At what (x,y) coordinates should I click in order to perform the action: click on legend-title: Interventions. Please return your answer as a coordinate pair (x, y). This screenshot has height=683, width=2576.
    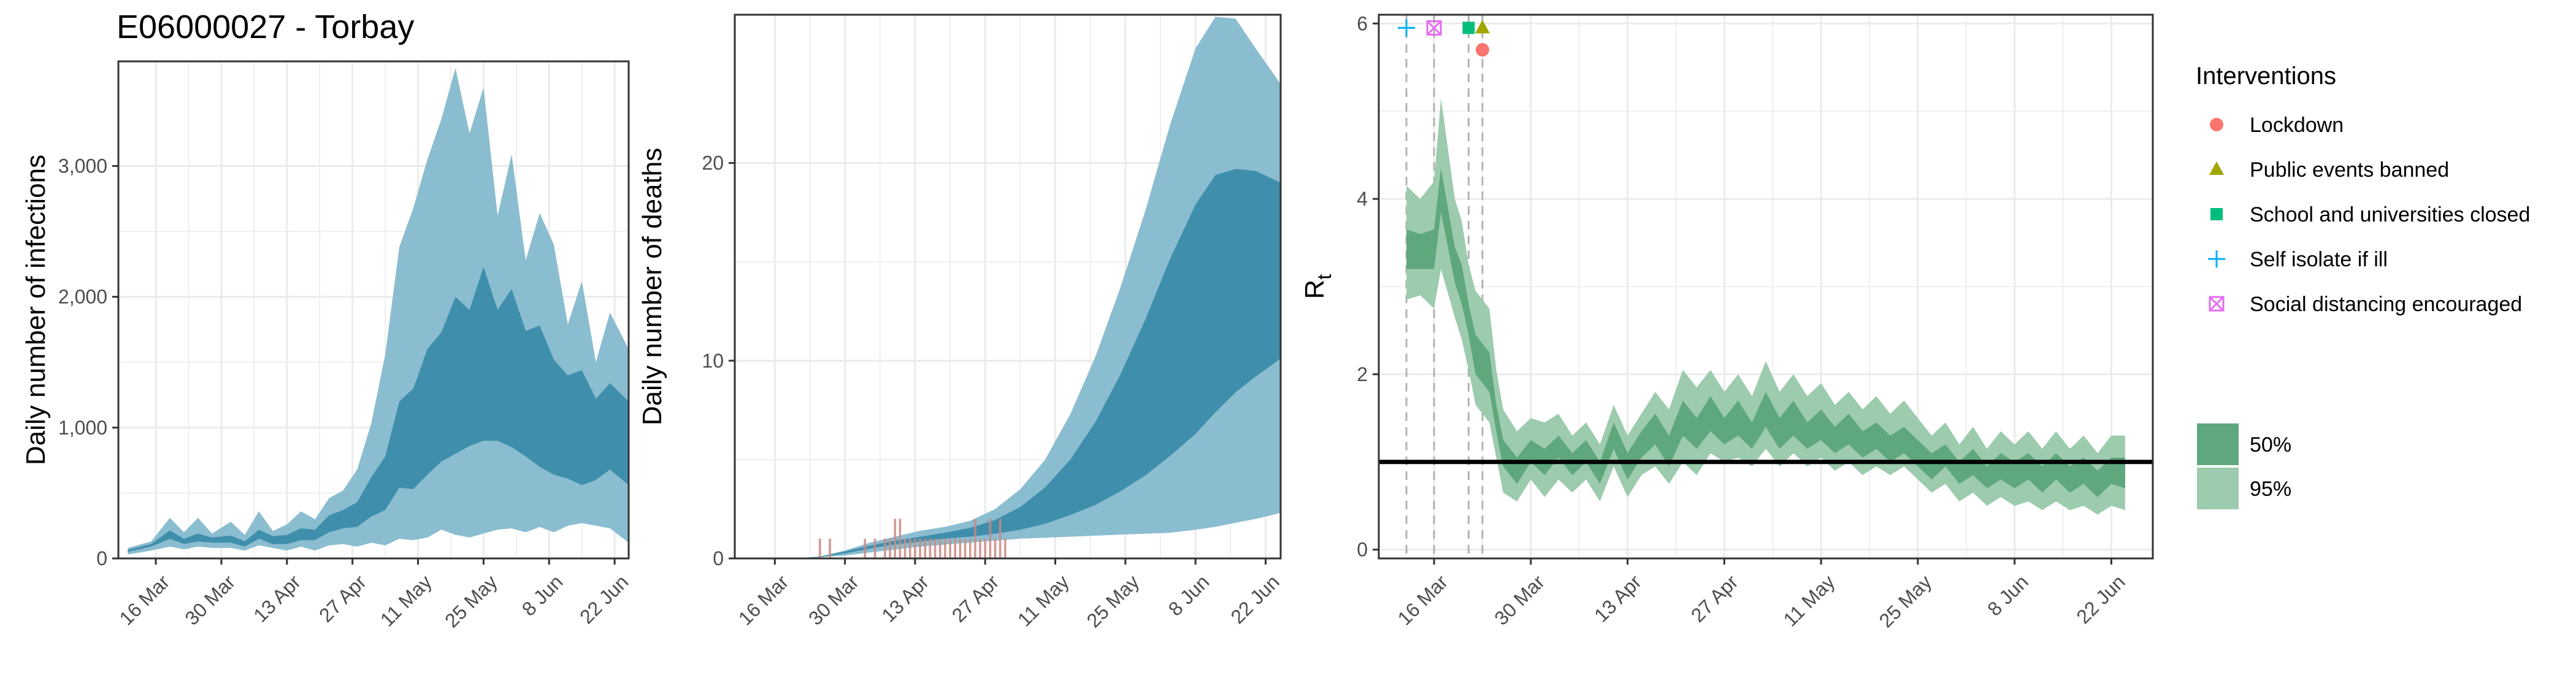
    Looking at the image, I should click on (2266, 76).